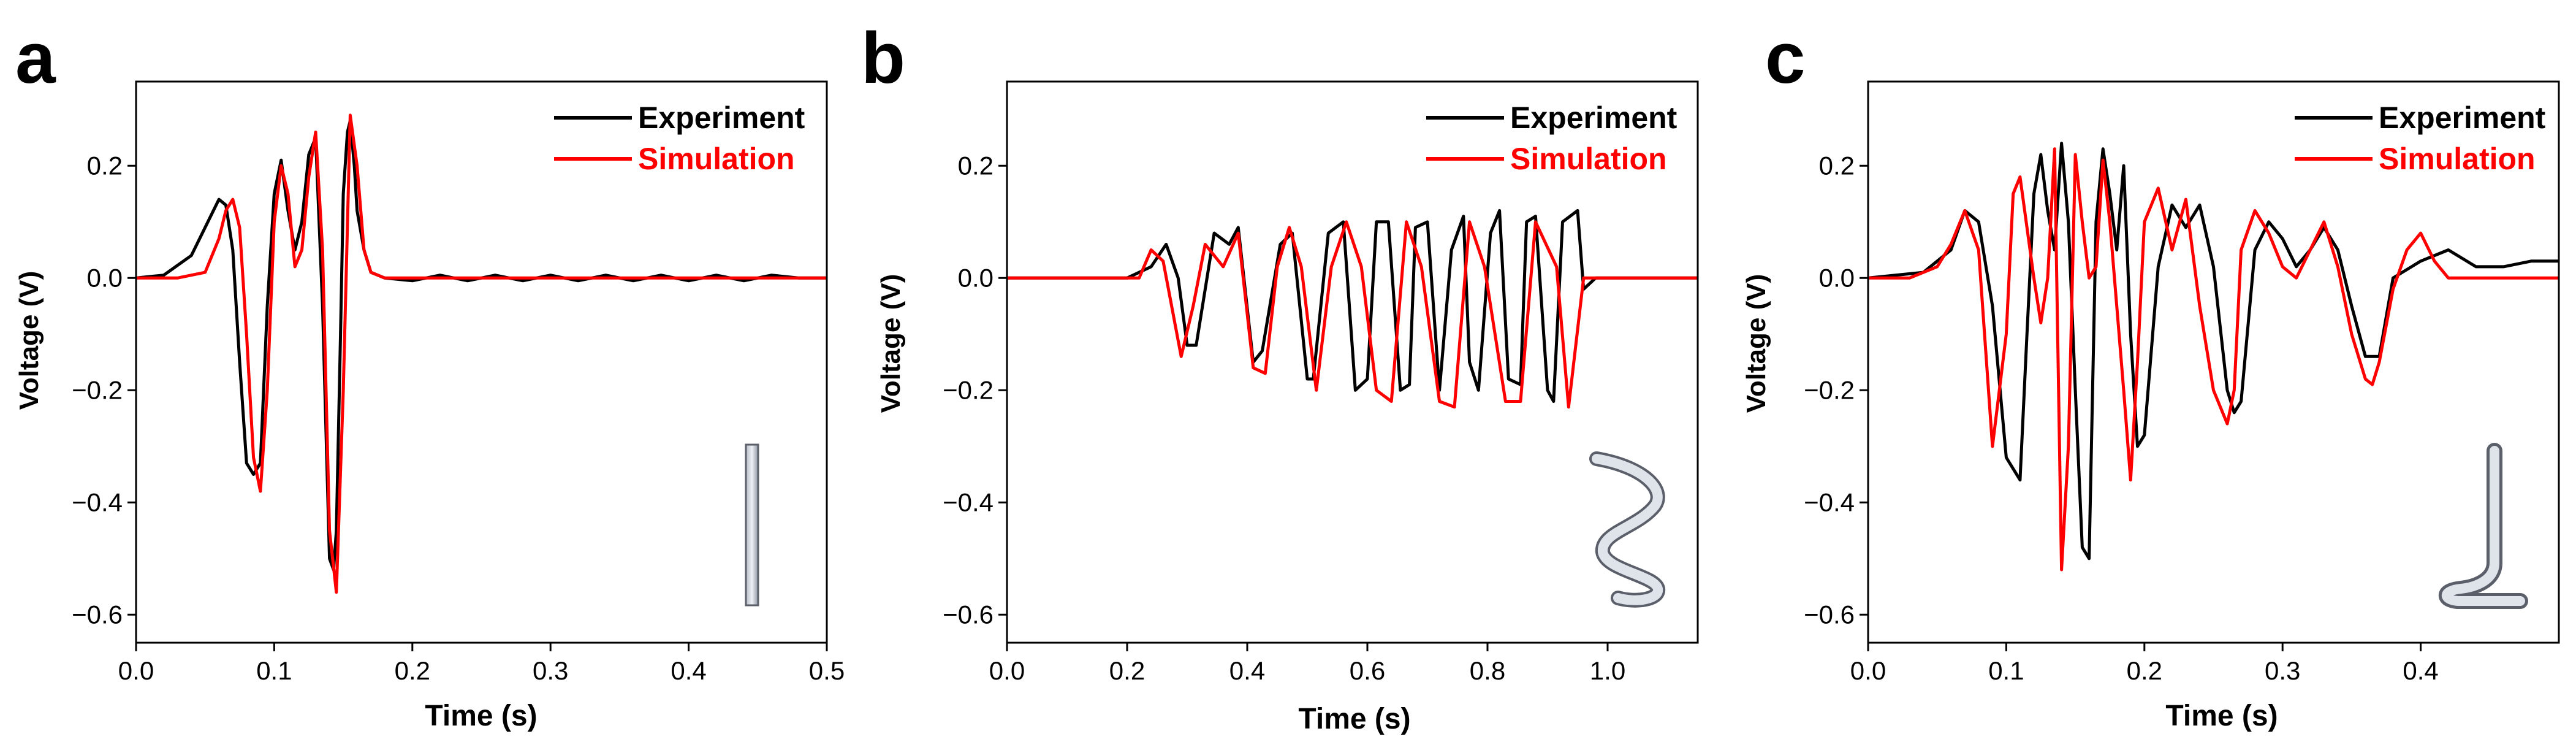 The height and width of the screenshot is (739, 2576). Describe the element at coordinates (1627, 529) in the screenshot. I see `inset-helix-icon` at that location.